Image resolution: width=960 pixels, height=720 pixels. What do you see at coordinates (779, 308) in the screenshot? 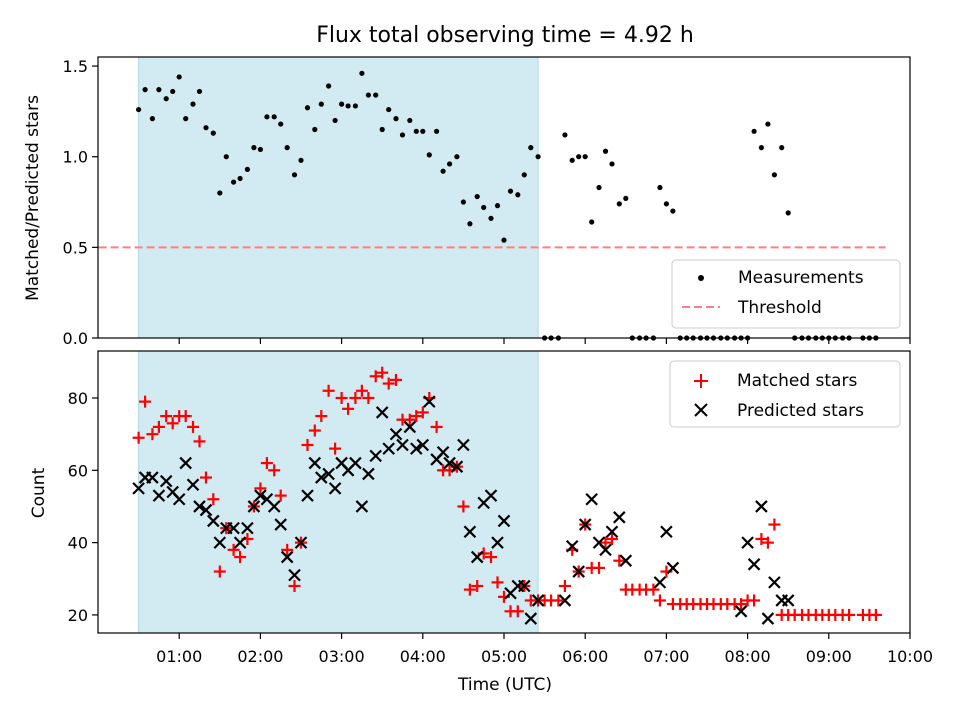
I see `legend-threshold-label: Threshold` at bounding box center [779, 308].